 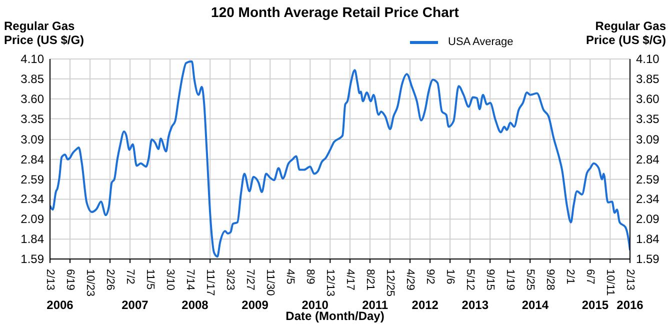 I want to click on x-tick-label: 10/23, so click(x=90, y=283).